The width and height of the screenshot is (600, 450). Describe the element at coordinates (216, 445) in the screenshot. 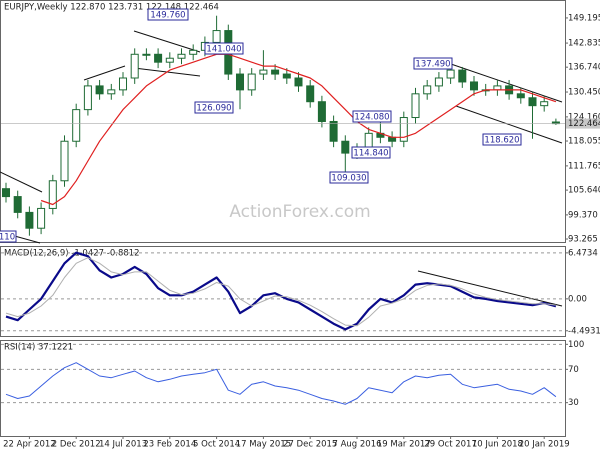

I see `x-tick-label: 5 Oct 2014` at that location.